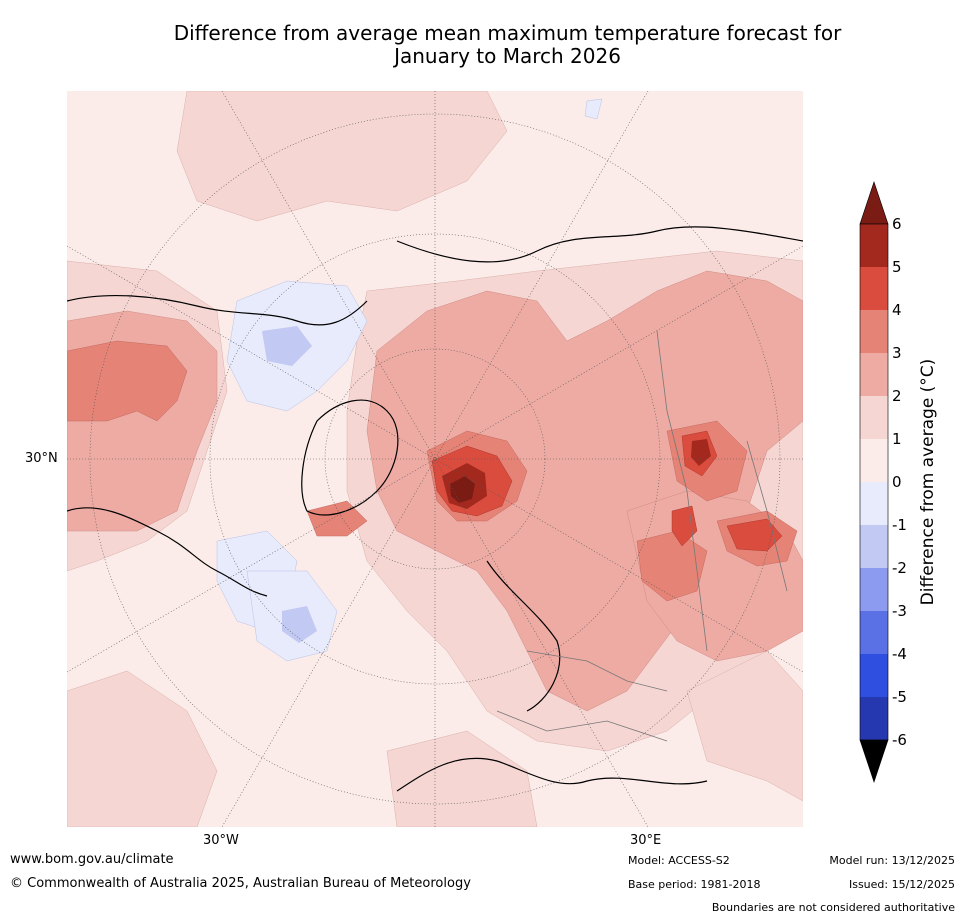 The width and height of the screenshot is (965, 919). Describe the element at coordinates (899, 525) in the screenshot. I see `colorbar-tick-label: -1` at that location.